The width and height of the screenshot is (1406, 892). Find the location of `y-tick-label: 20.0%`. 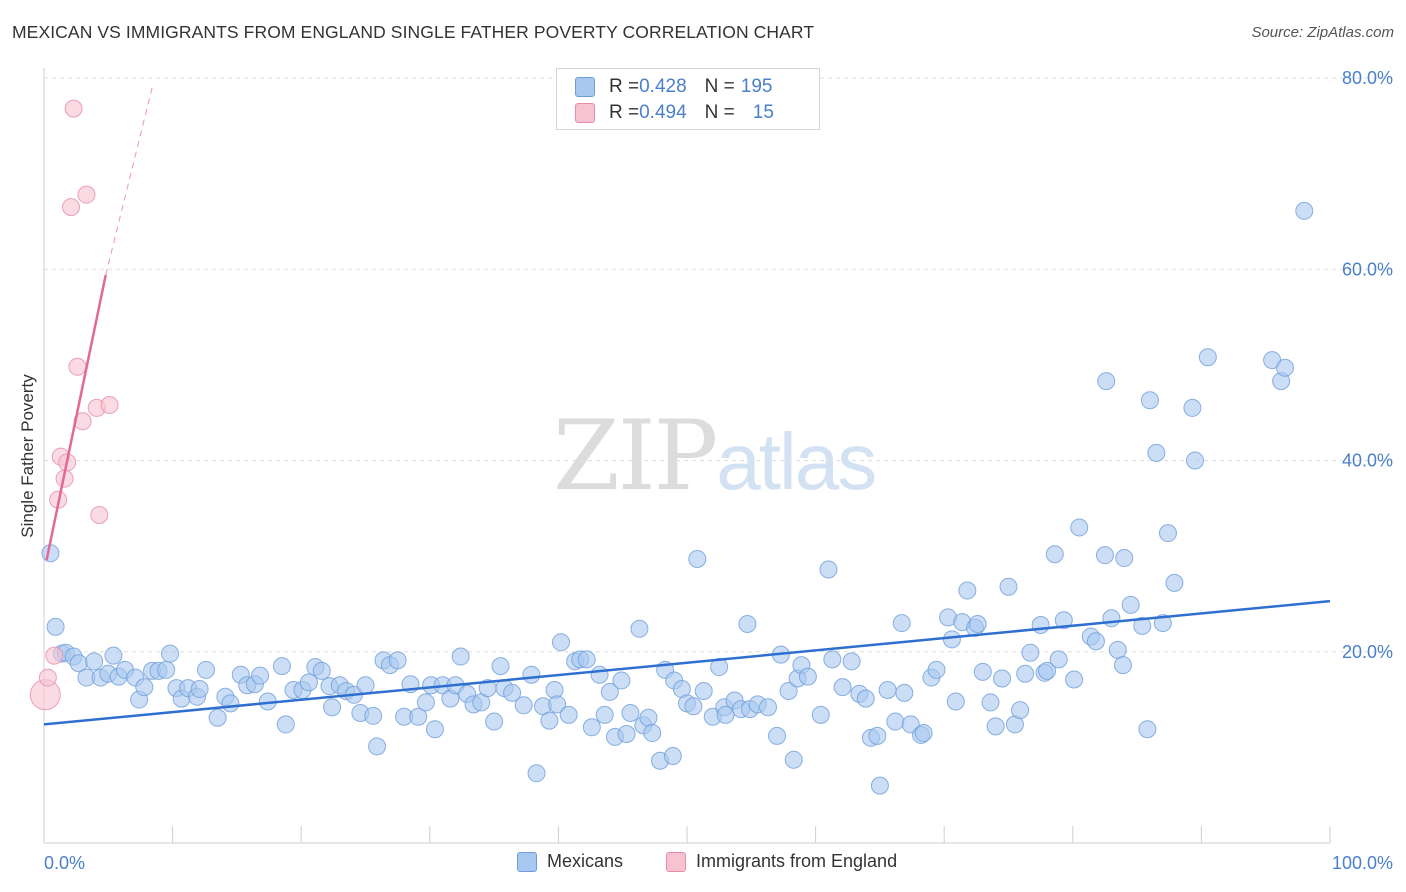

y-tick-label: 20.0% is located at coordinates (1367, 652).